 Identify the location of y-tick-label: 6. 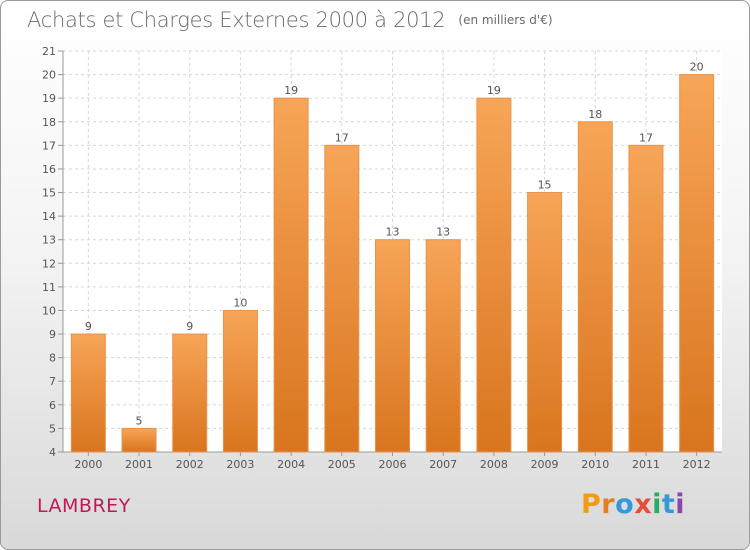
(52, 405).